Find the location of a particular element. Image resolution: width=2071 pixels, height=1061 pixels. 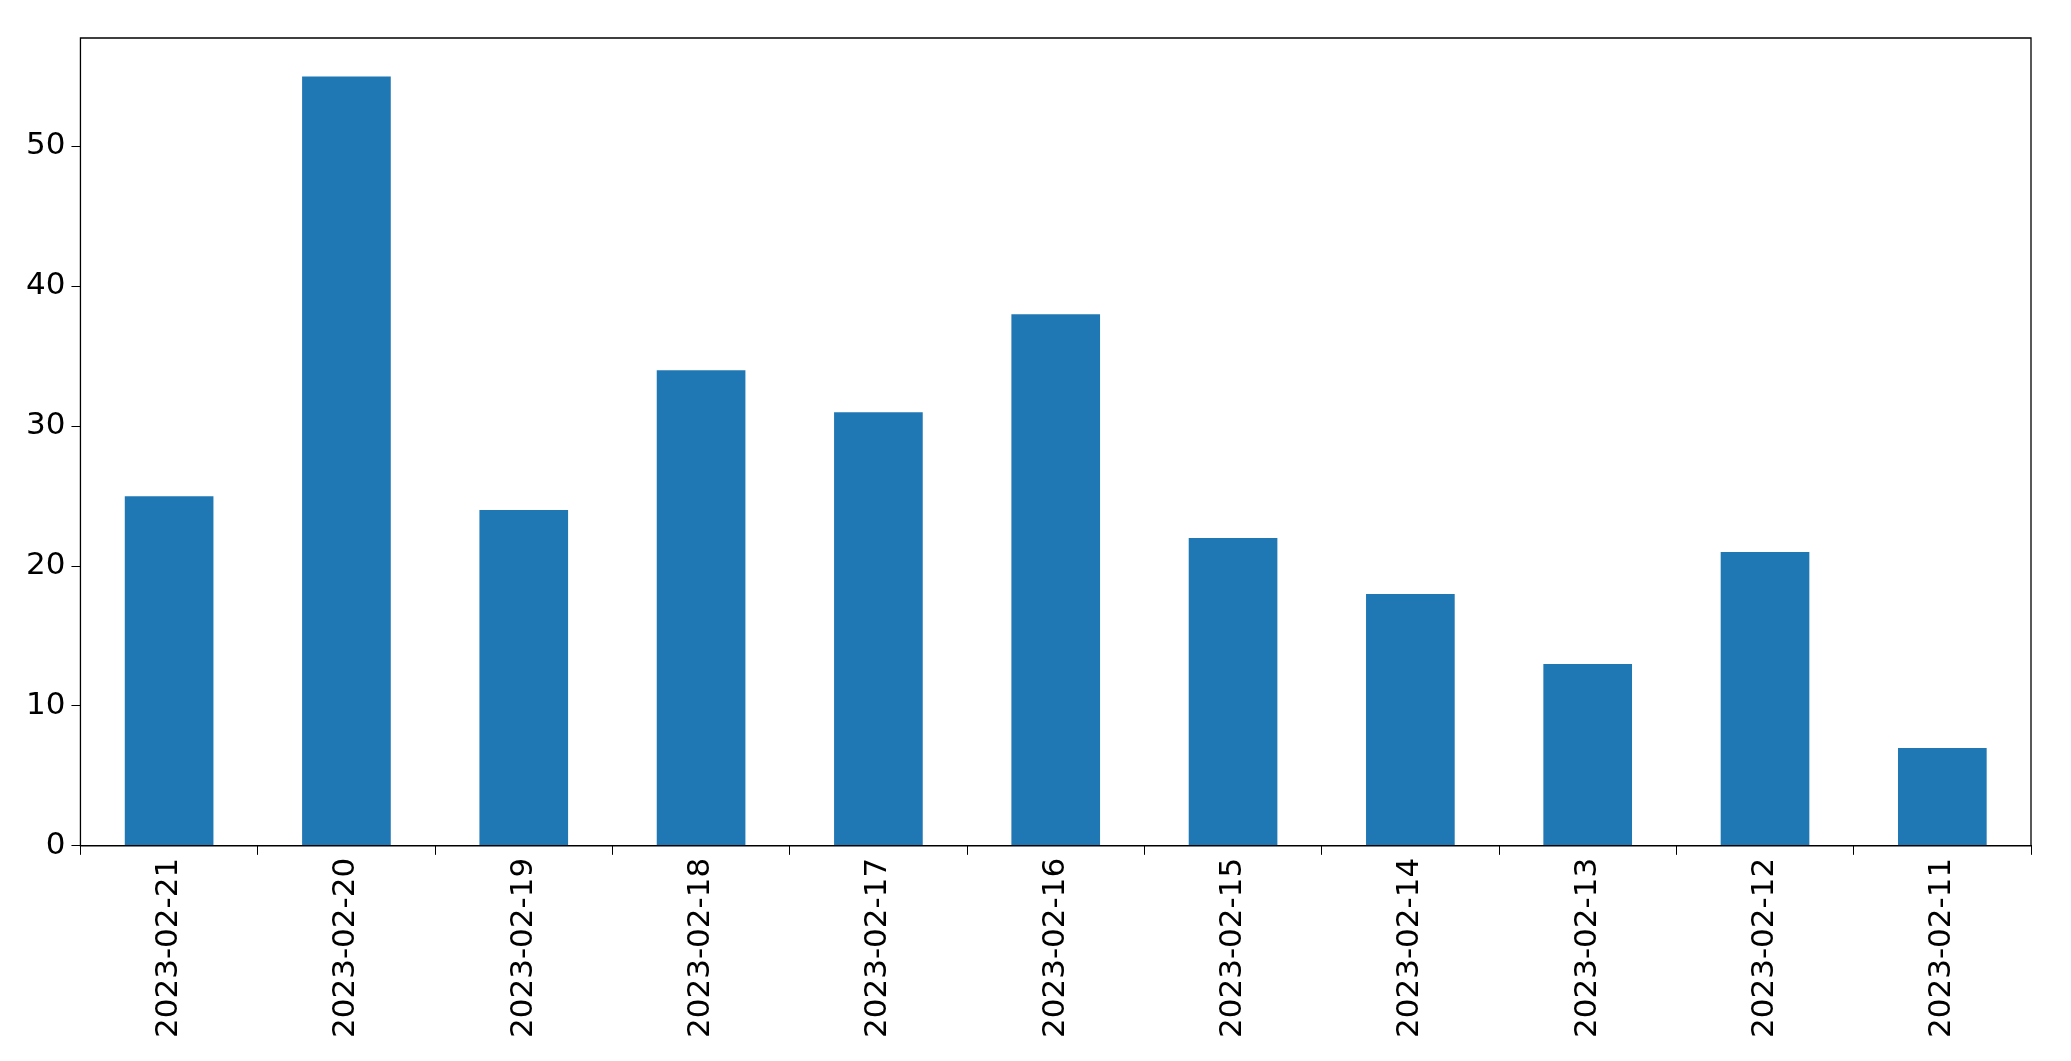

y-tick-label: 40 is located at coordinates (45, 283).